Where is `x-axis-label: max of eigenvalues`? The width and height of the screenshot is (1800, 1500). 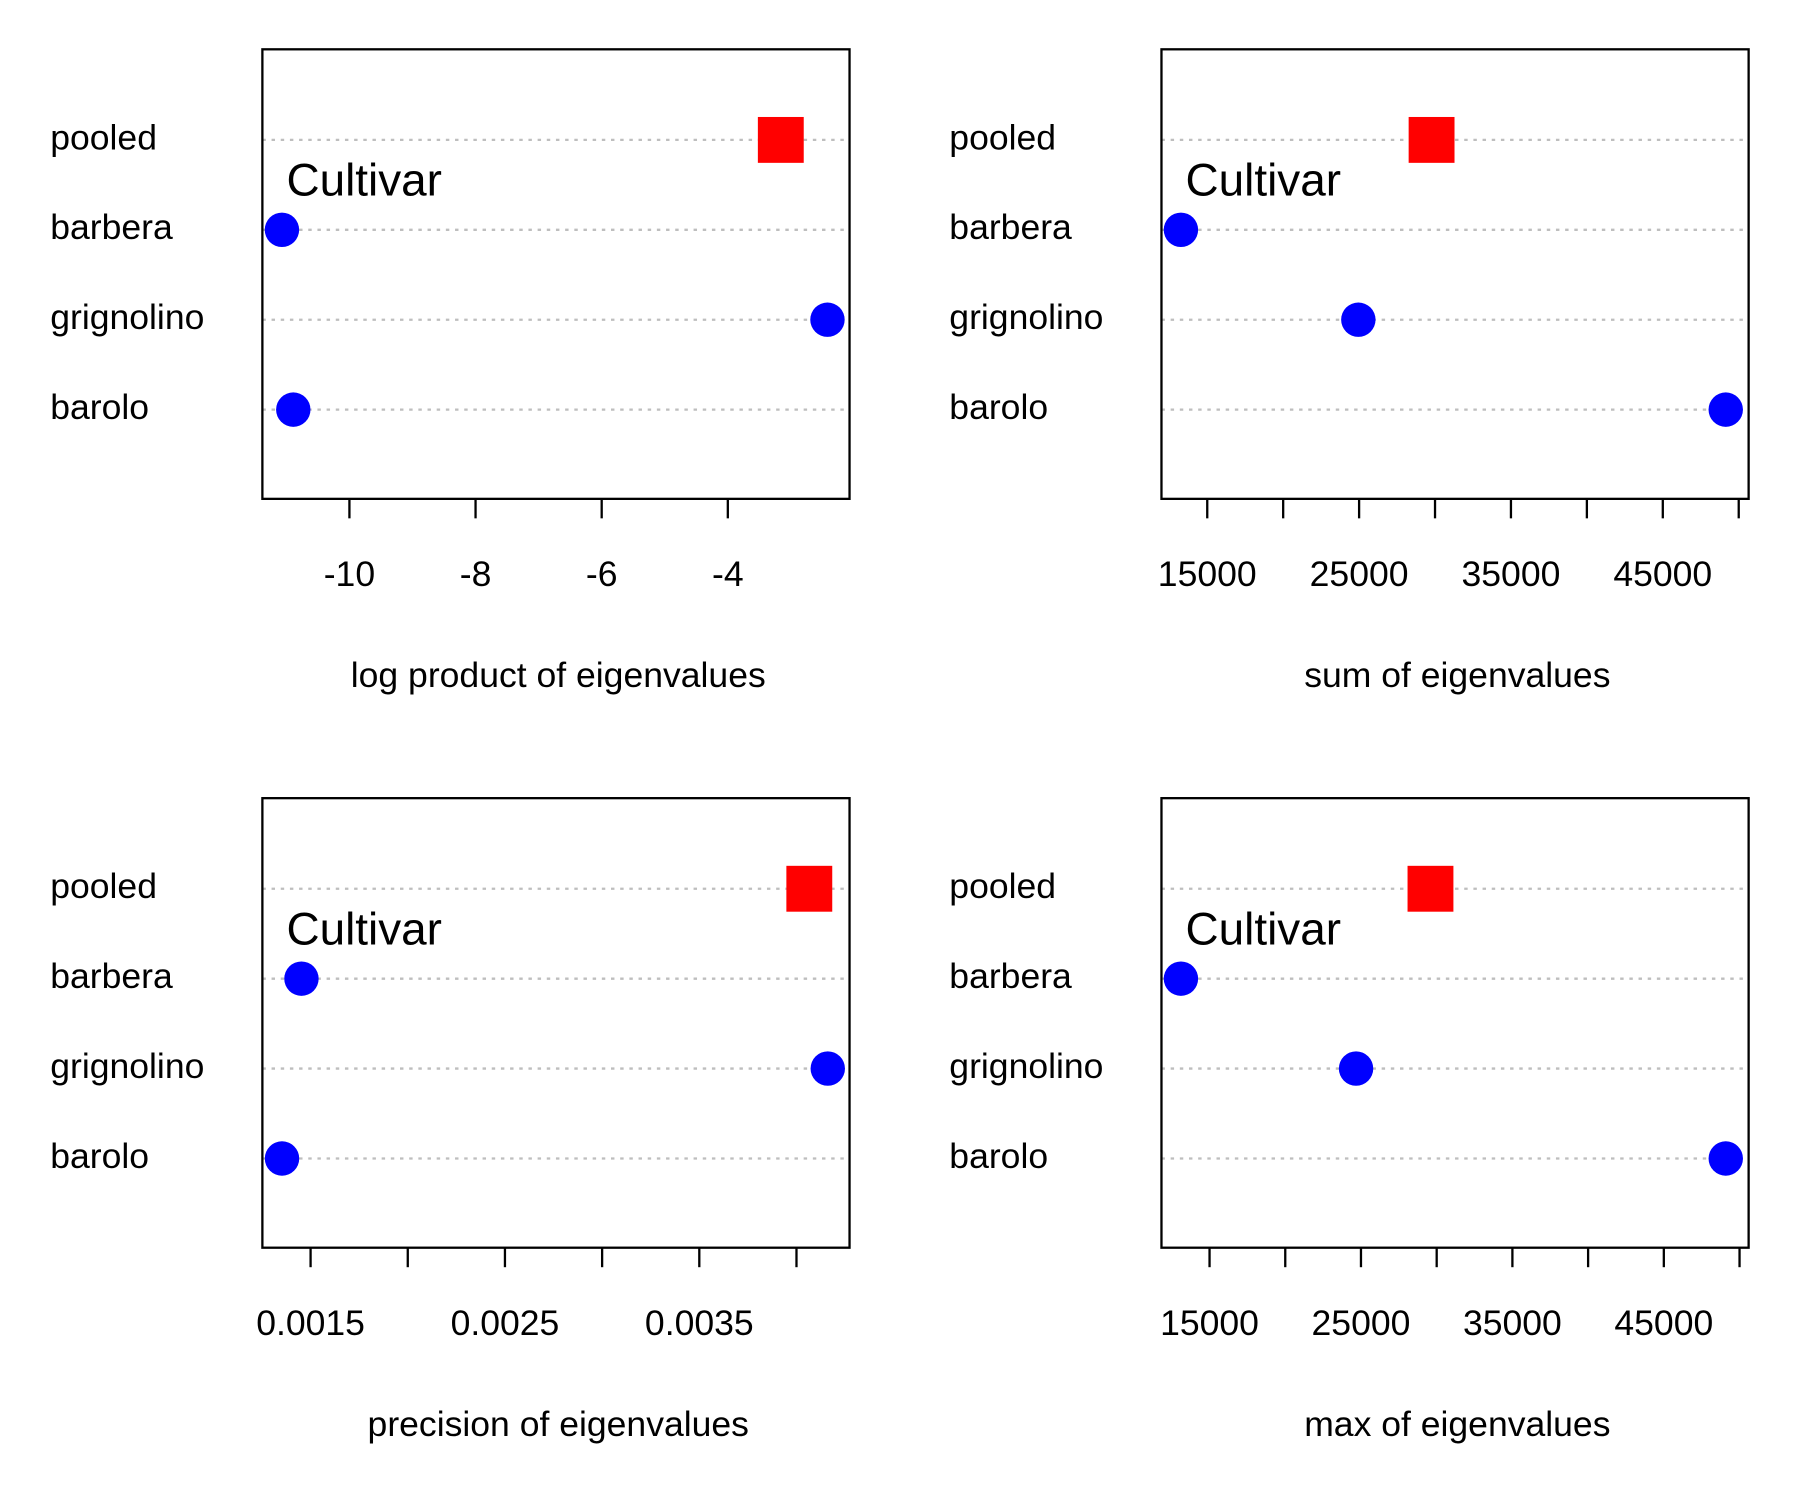 x-axis-label: max of eigenvalues is located at coordinates (1457, 1424).